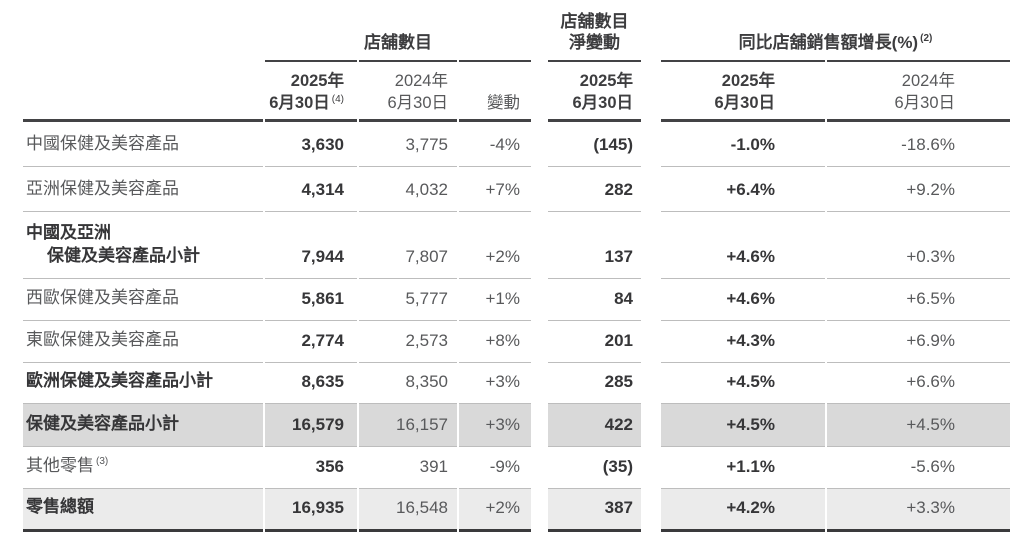  What do you see at coordinates (311, 245) in the screenshot?
I see `cell-stores-2025: 7,944` at bounding box center [311, 245].